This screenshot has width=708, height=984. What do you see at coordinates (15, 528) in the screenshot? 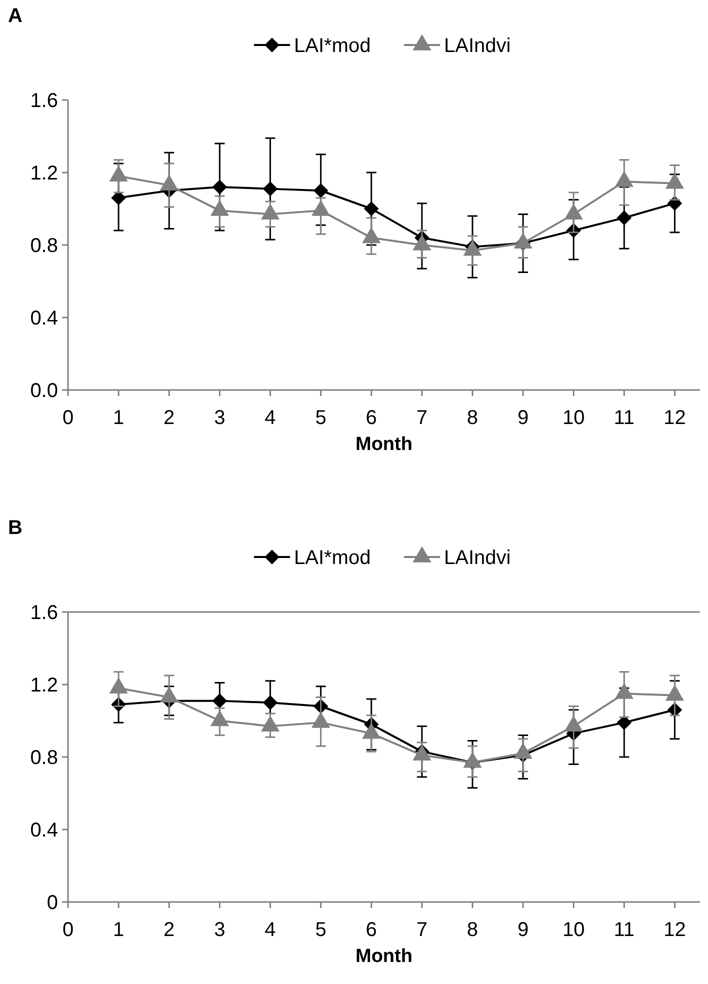
I see `chart-title: B` at bounding box center [15, 528].